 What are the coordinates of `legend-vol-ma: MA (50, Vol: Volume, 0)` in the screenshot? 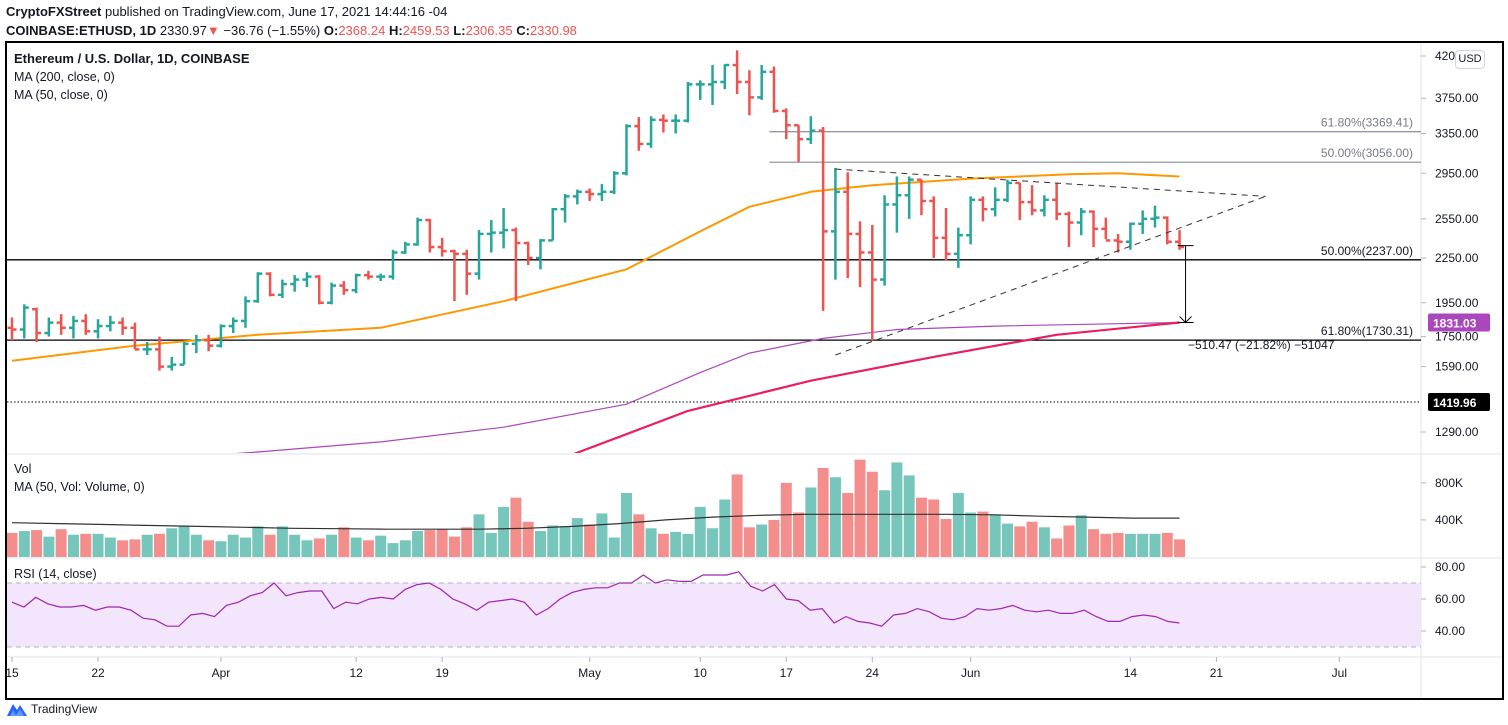 It's located at (79, 487).